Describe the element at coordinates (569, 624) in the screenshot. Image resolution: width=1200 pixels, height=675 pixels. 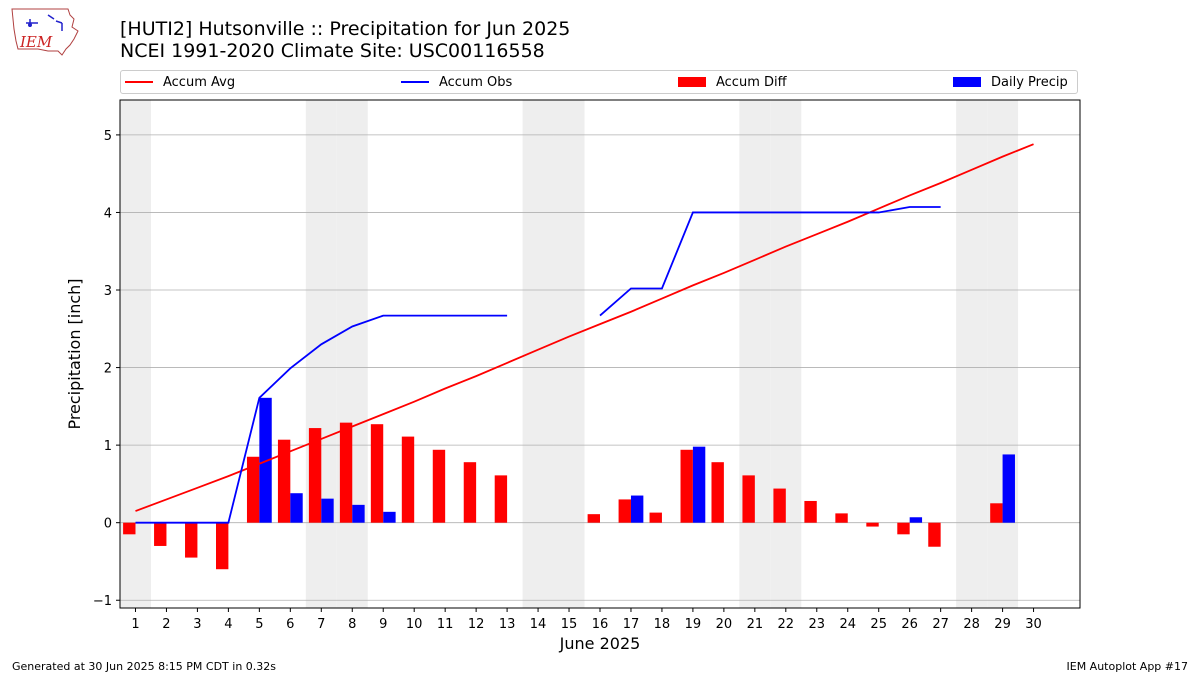
I see `x-tick-label: 15` at that location.